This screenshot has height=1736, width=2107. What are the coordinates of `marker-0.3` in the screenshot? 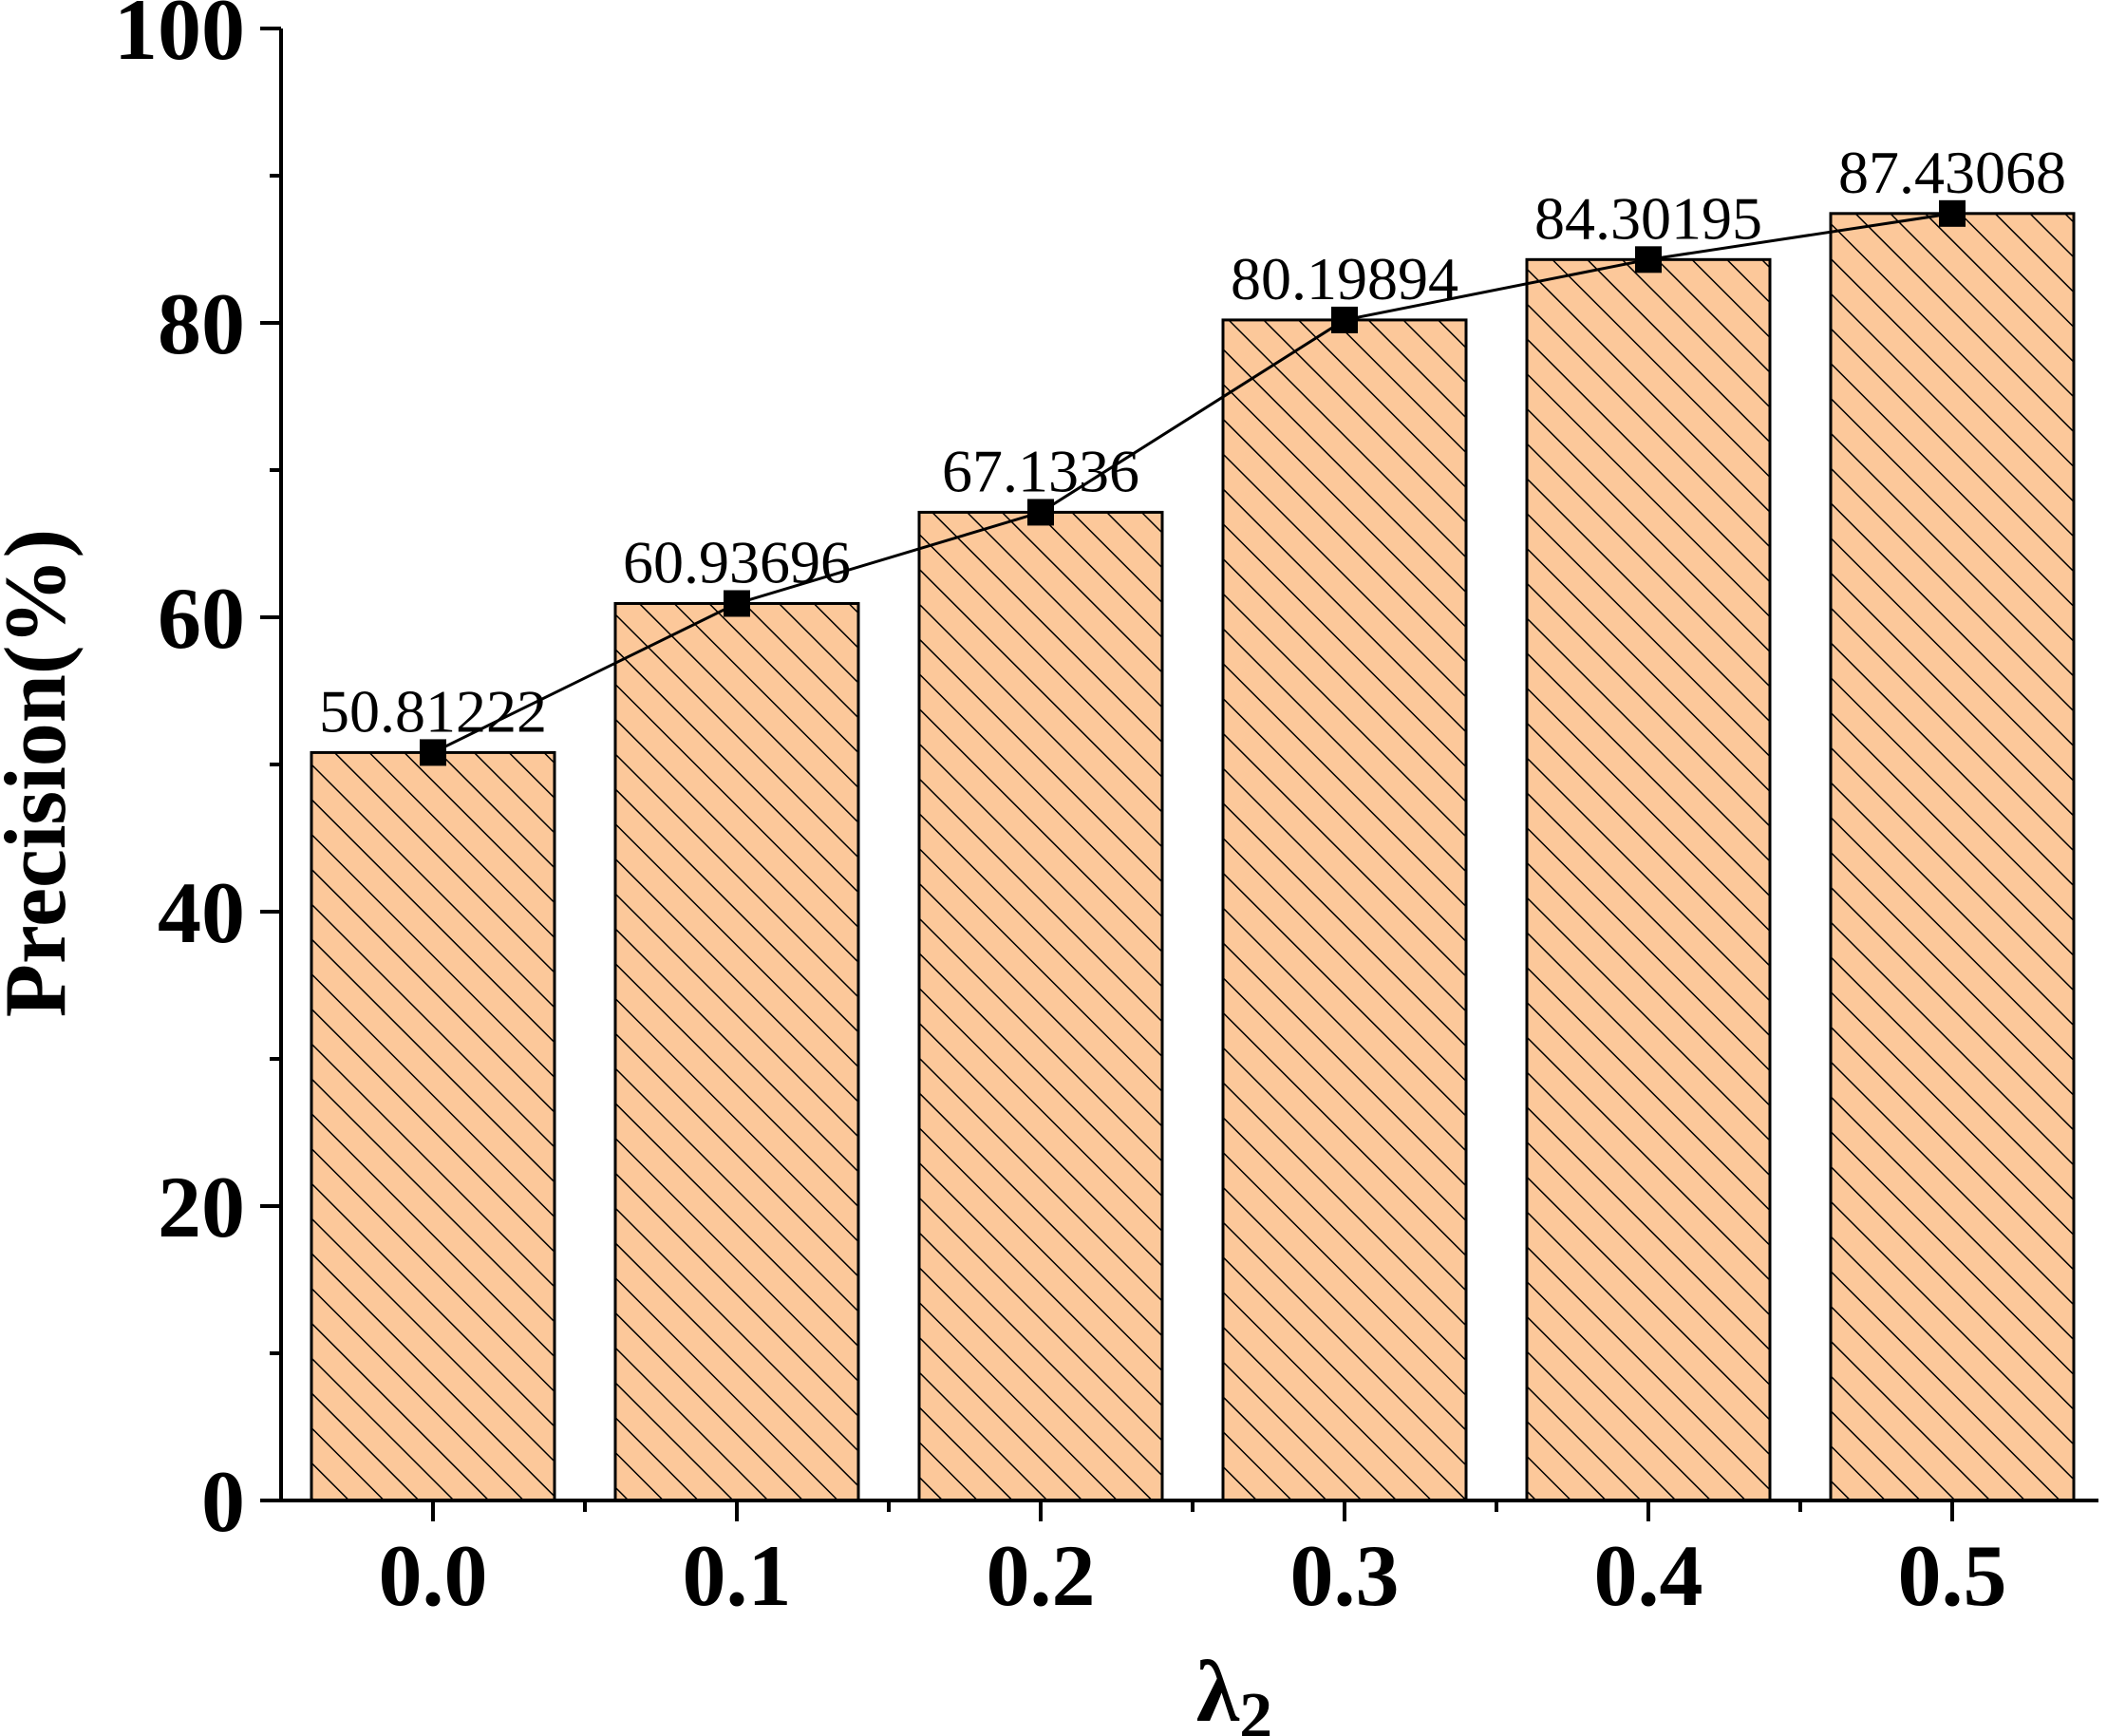 It's located at (1344, 320).